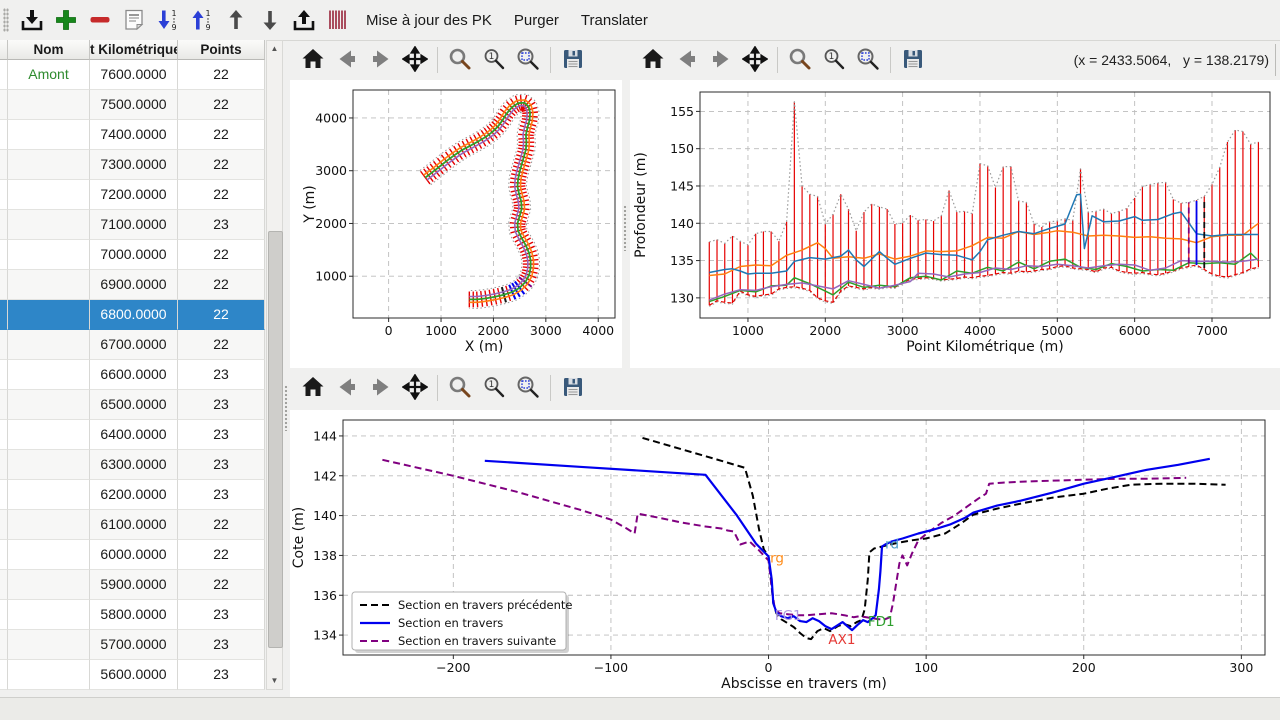 The image size is (1280, 720). I want to click on remove-section-button, so click(100, 20).